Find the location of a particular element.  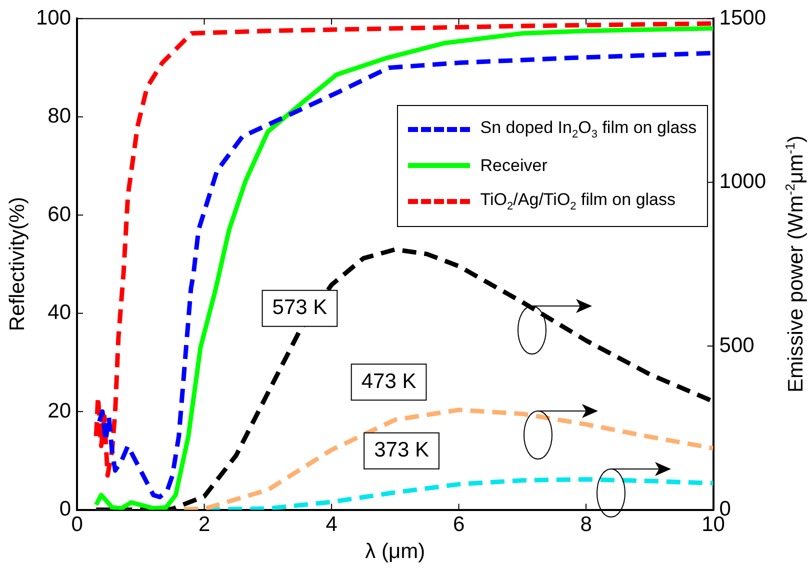

x-tick-label: 6 is located at coordinates (458, 524).